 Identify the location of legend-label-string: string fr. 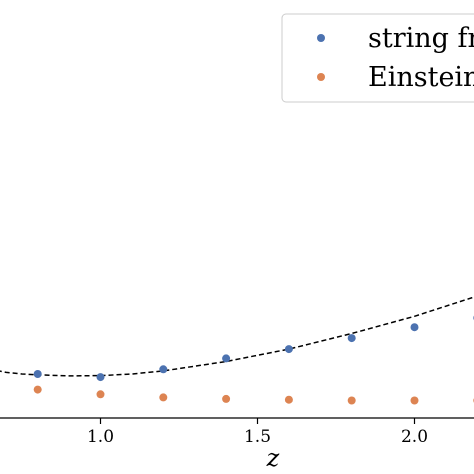
(421, 38).